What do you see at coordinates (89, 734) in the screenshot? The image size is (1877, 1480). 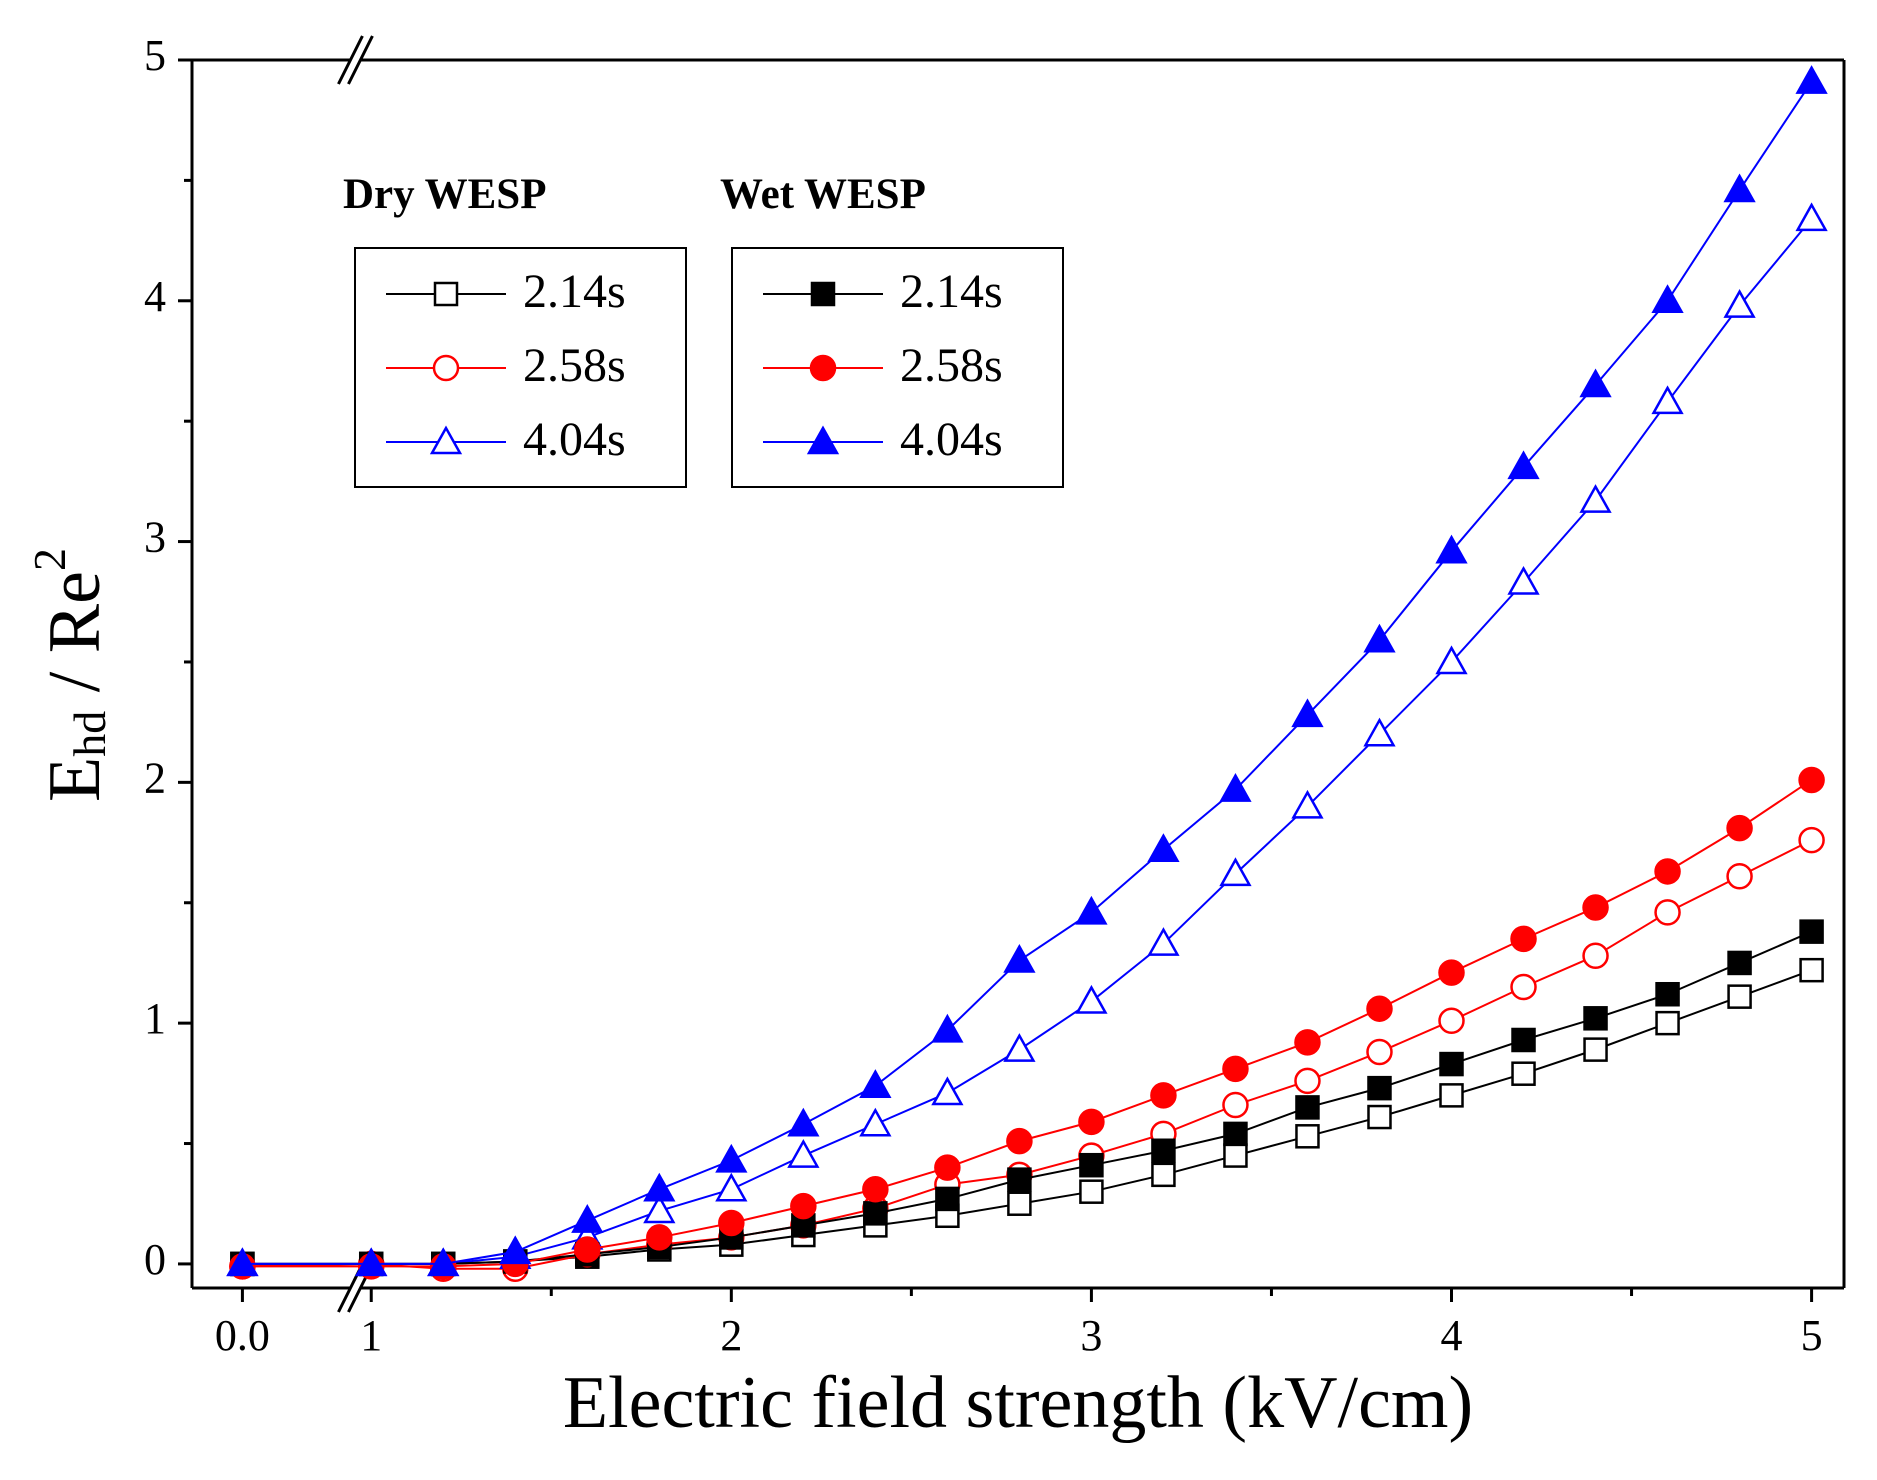 I see `y-label-sub: hd` at bounding box center [89, 734].